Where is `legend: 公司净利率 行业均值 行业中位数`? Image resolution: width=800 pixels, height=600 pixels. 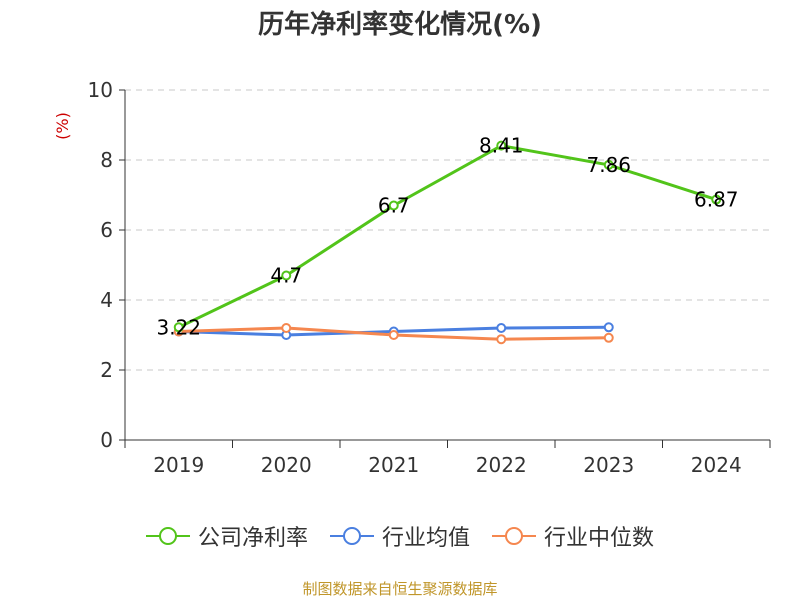
legend: 公司净利率 行业均值 行业中位数 is located at coordinates (400, 536).